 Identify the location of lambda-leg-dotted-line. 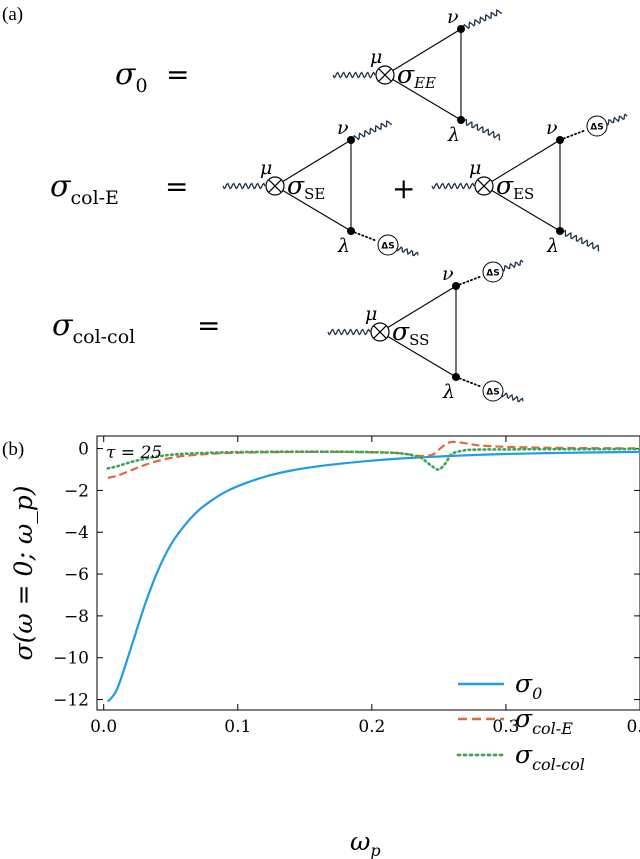
(469, 382).